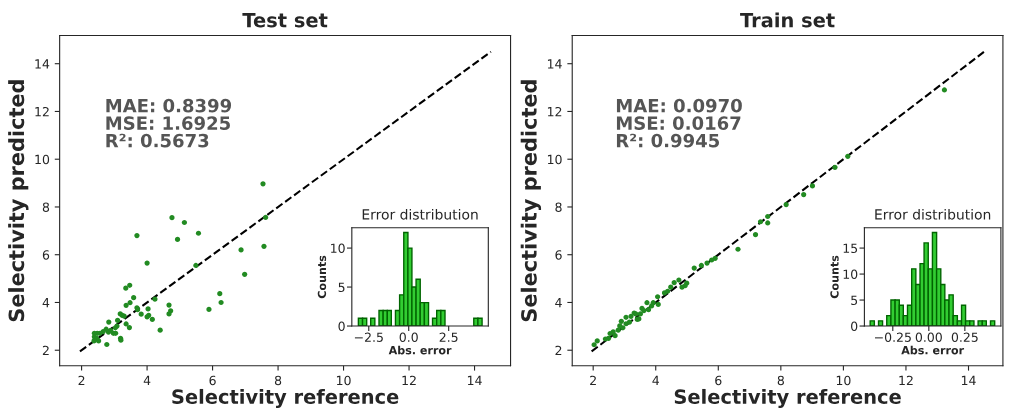  Describe the element at coordinates (368, 337) in the screenshot. I see `x-tick-label: −2.5` at that location.